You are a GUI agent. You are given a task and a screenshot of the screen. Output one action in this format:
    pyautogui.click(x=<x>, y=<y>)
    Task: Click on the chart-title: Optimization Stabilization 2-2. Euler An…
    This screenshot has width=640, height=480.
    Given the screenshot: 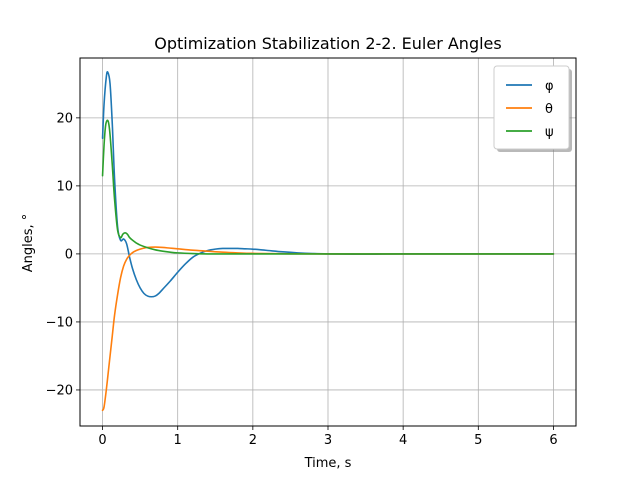 What is the action you would take?
    pyautogui.click(x=327, y=43)
    